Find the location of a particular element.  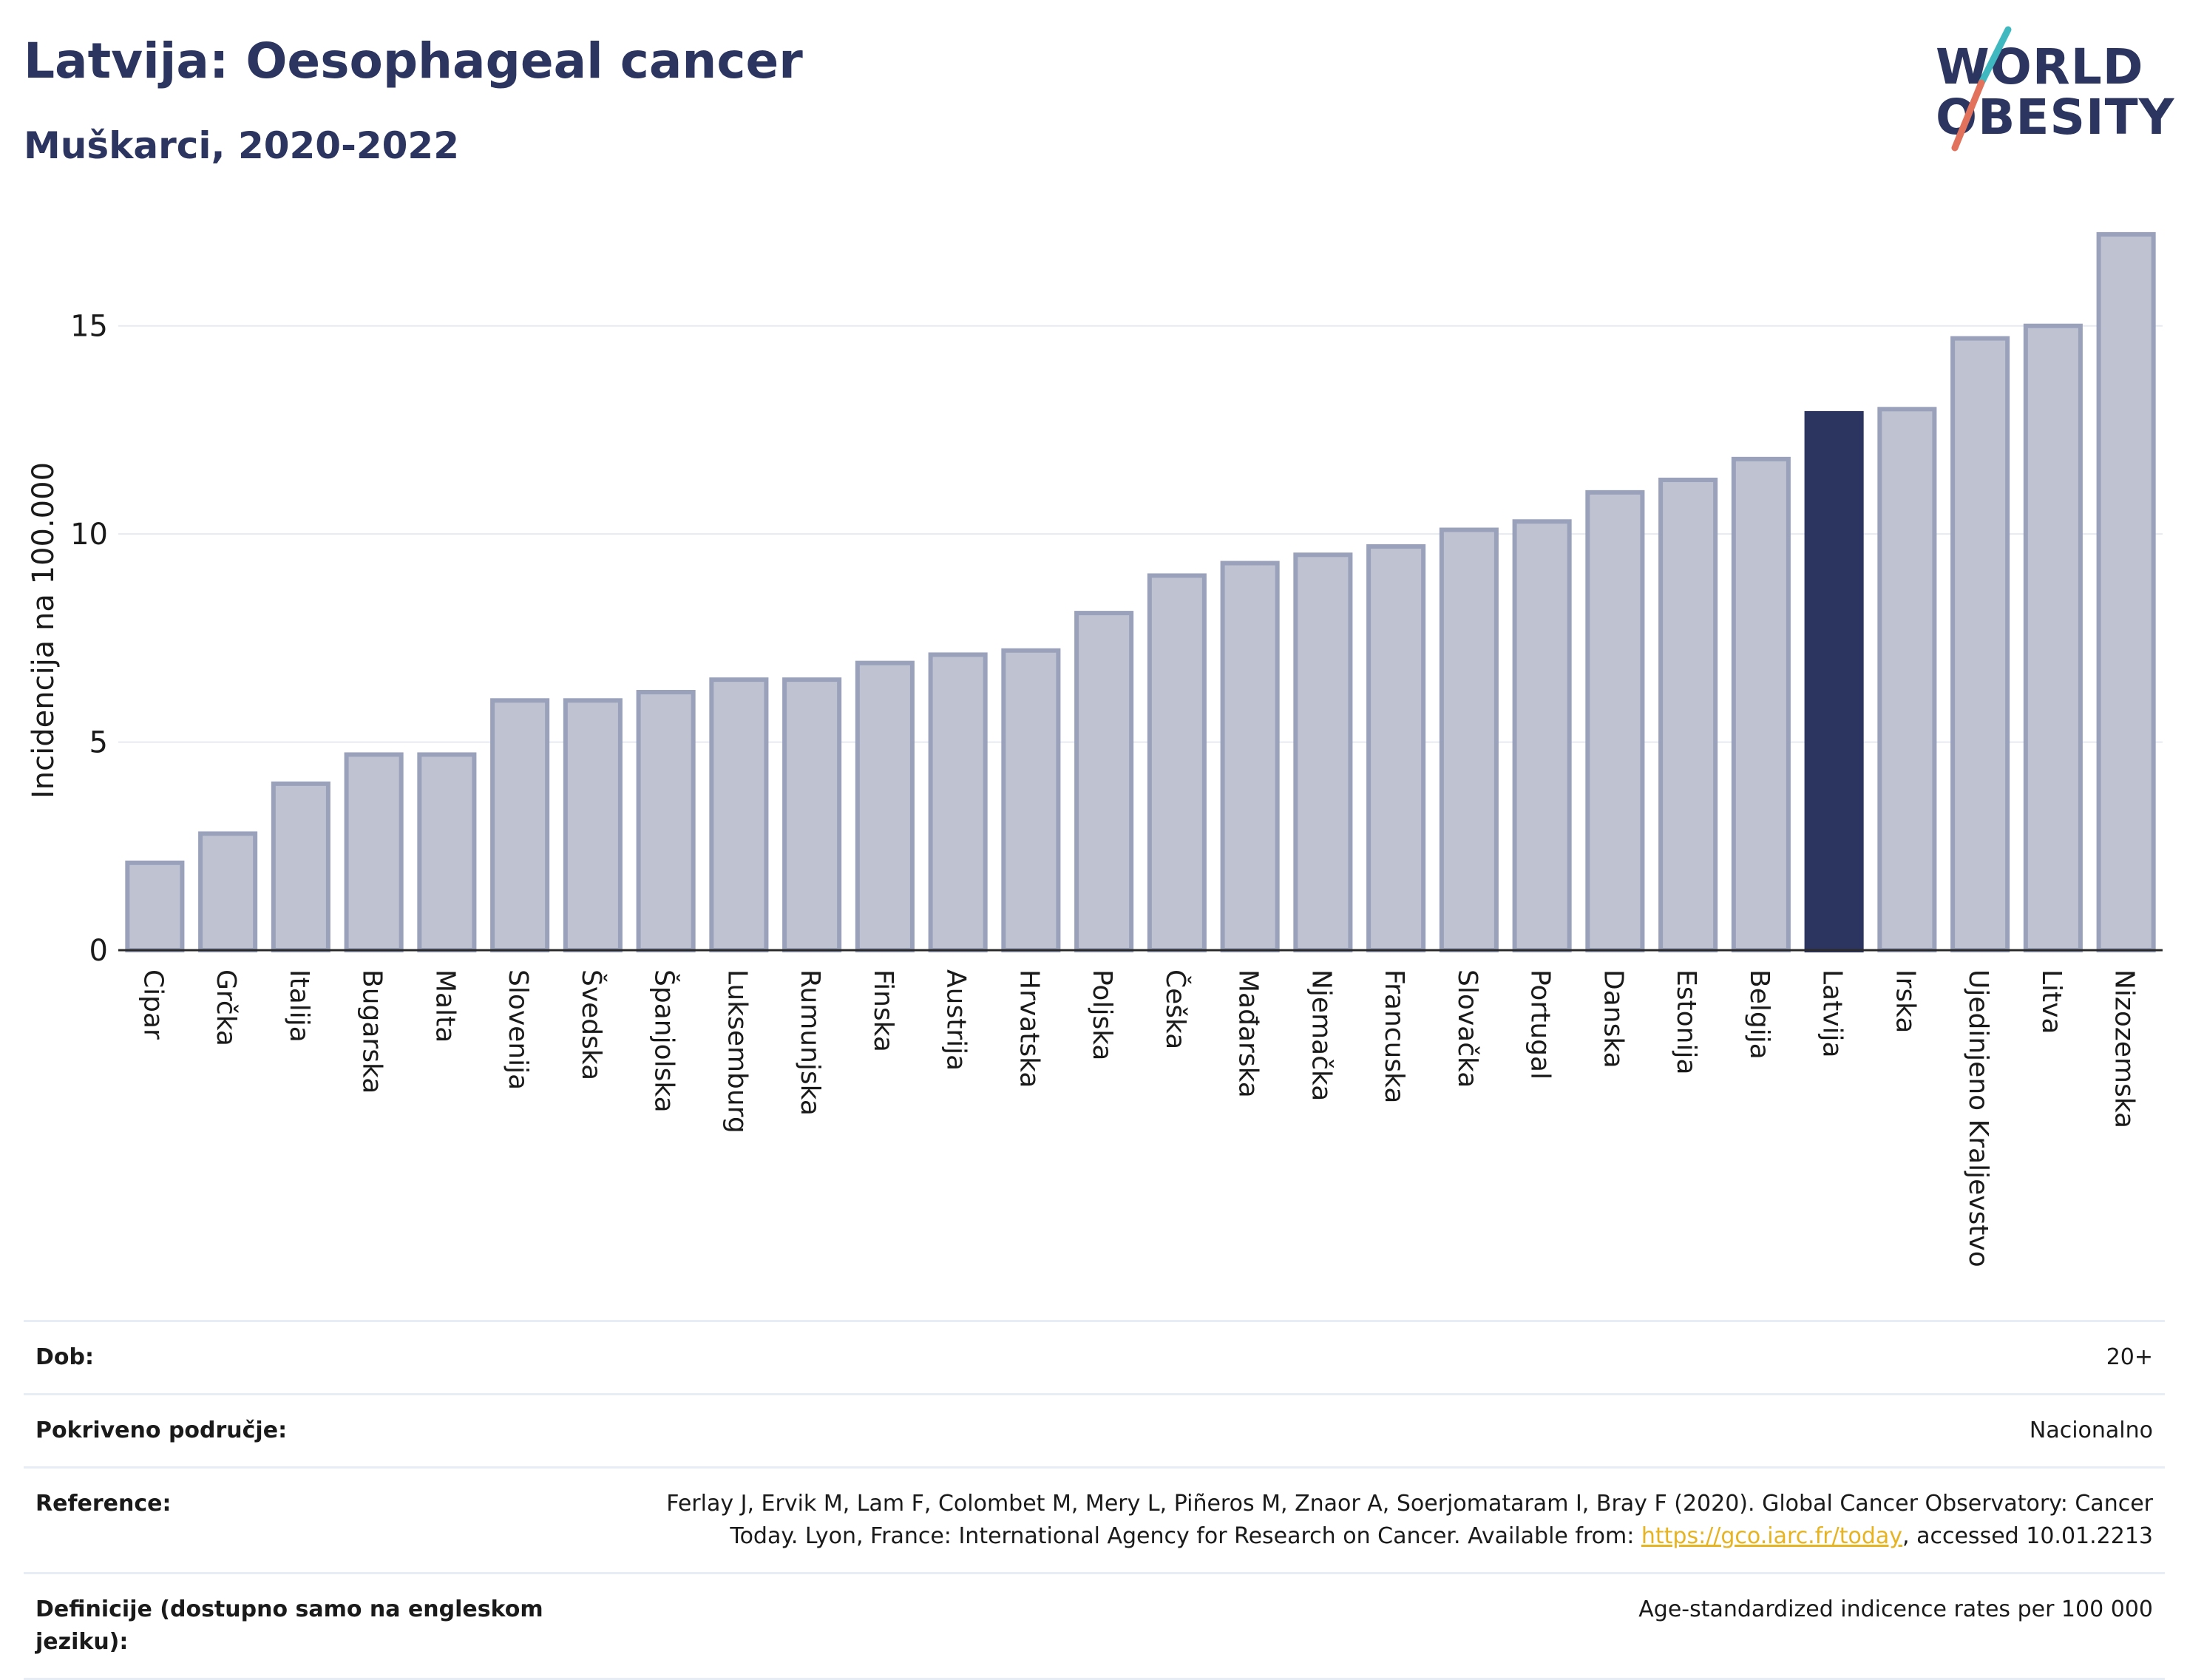

world-obesity-logo: WORLD OBESITY is located at coordinates (2048, 89).